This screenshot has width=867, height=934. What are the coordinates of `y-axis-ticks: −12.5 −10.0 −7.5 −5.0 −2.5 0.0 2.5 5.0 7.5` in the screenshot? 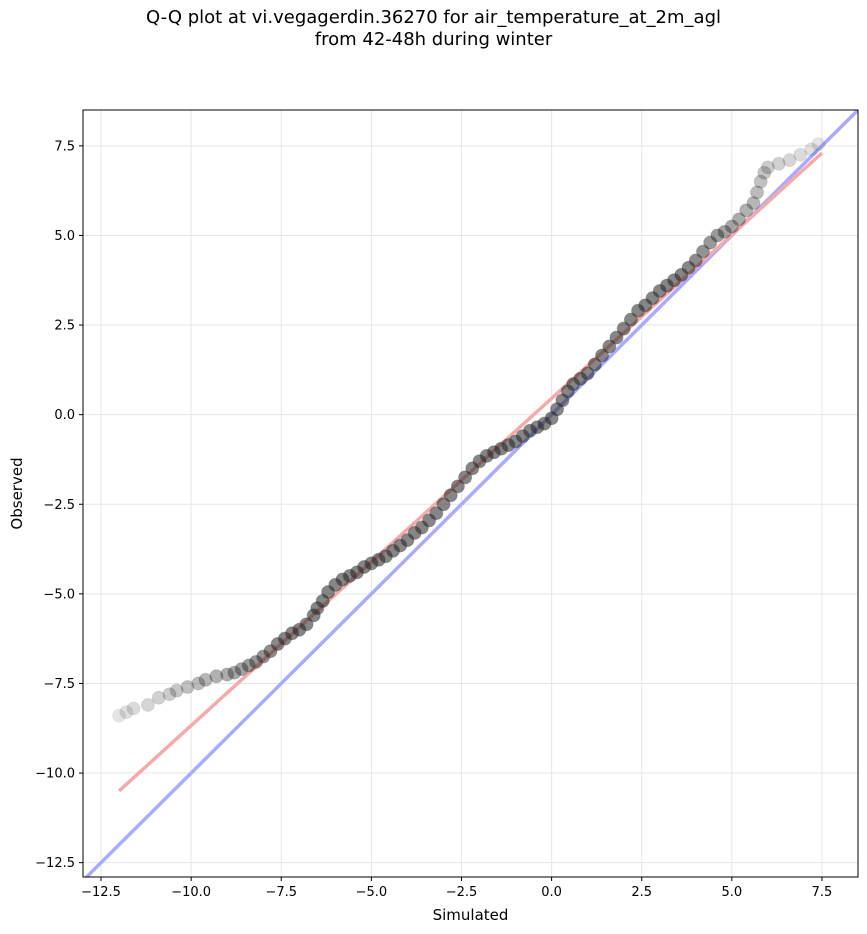 It's located at (59, 505).